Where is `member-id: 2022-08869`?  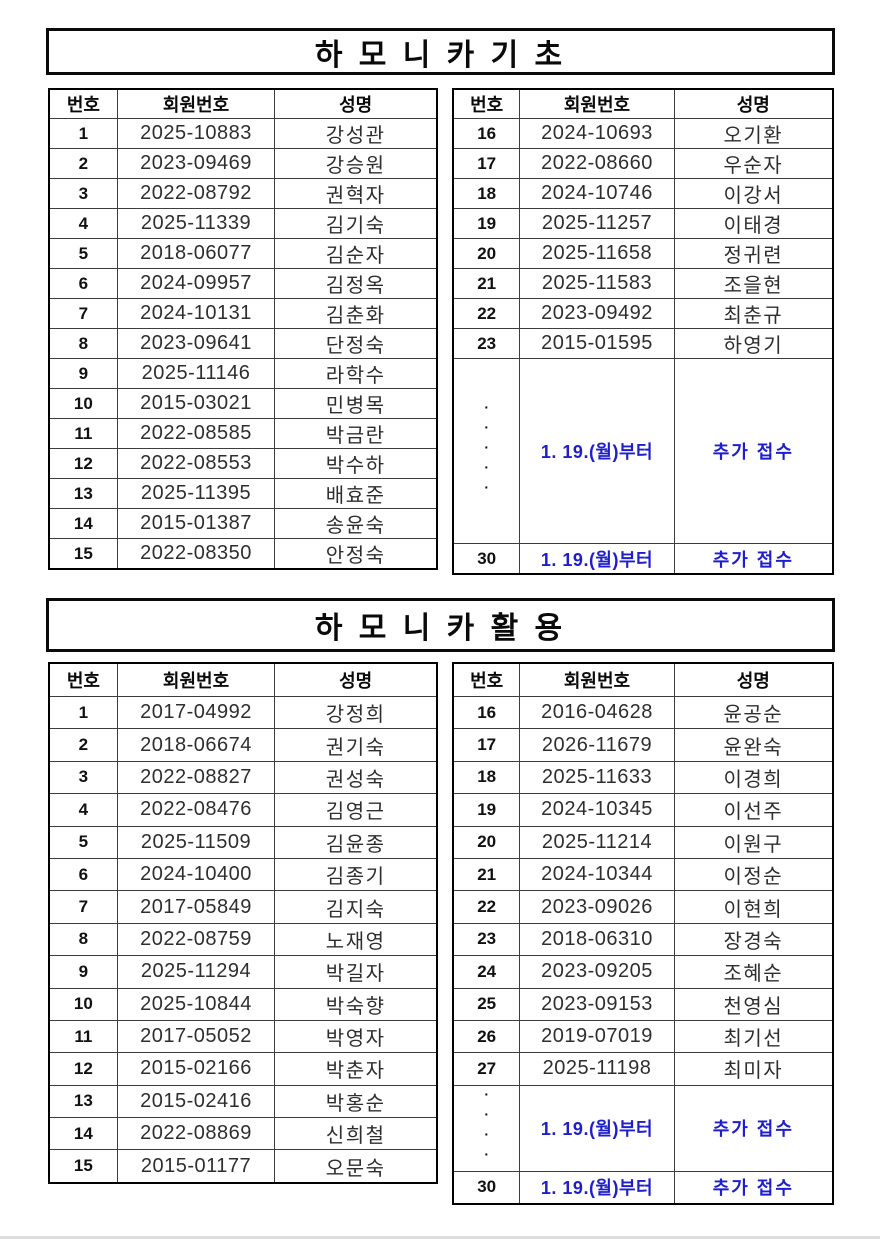
member-id: 2022-08869 is located at coordinates (196, 1134).